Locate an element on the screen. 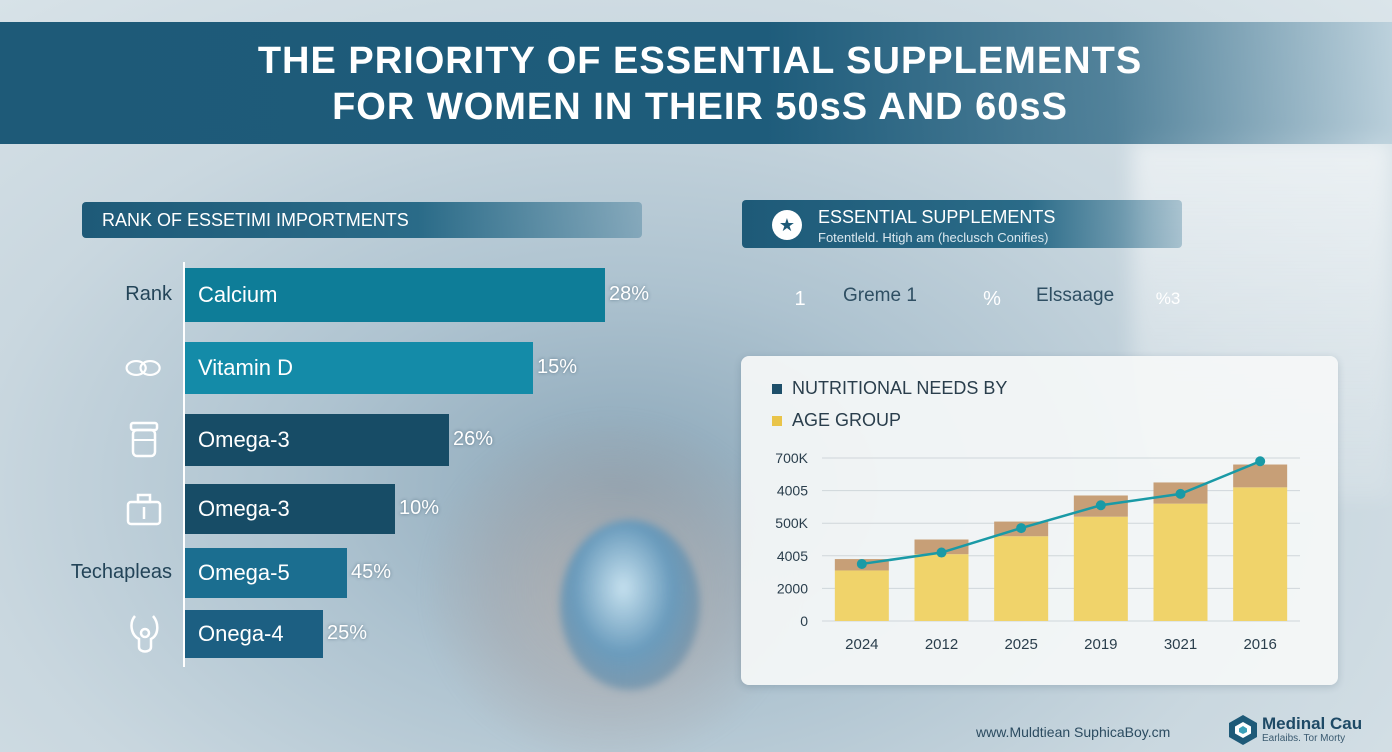 The height and width of the screenshot is (752, 1392). rank-bar-value: 28% is located at coordinates (629, 294).